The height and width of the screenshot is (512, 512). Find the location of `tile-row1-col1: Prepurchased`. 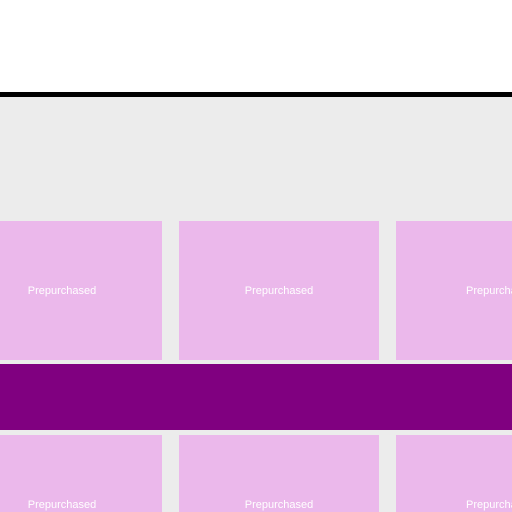

tile-row1-col1: Prepurchased is located at coordinates (81, 290).